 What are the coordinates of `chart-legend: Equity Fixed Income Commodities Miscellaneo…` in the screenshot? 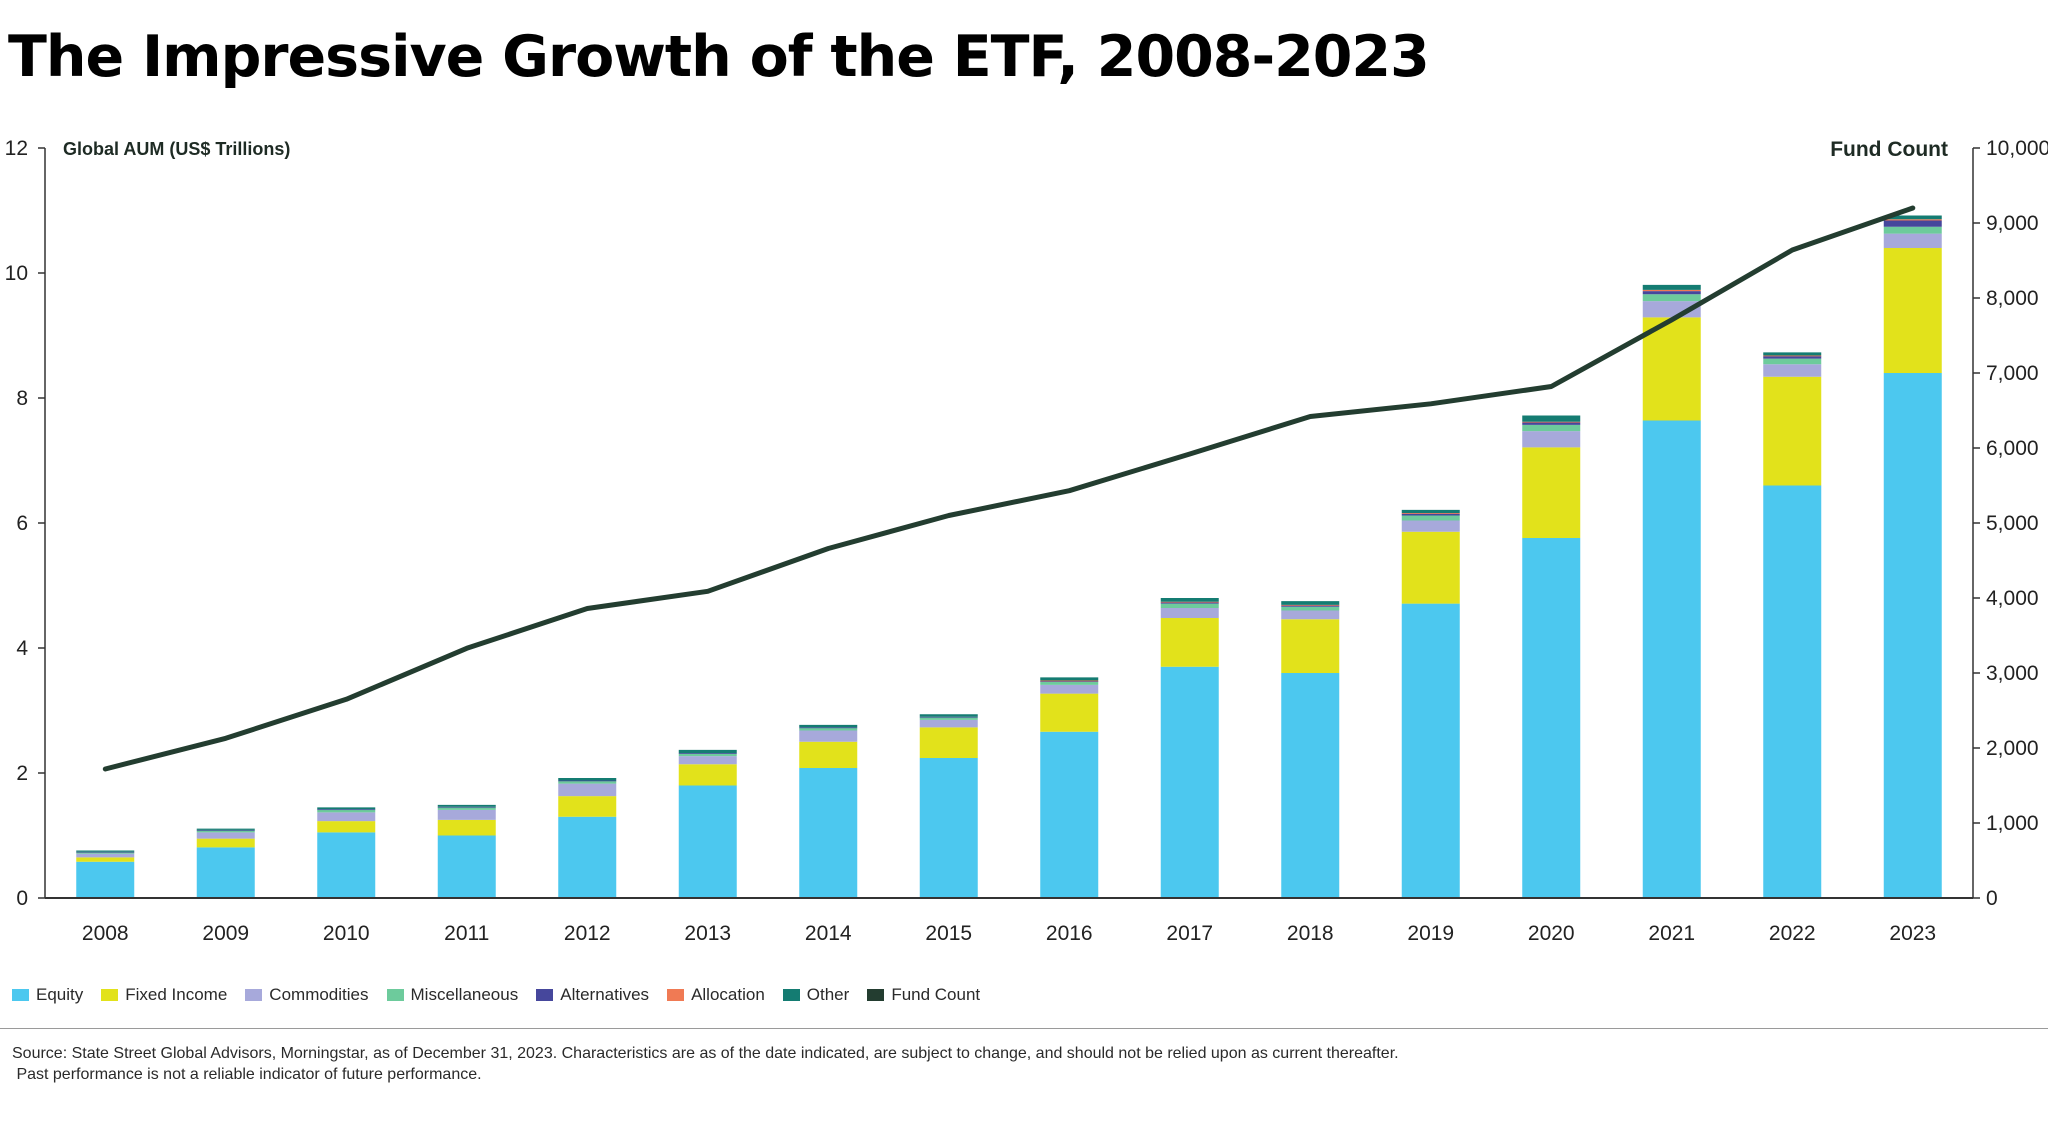 It's located at (496, 995).